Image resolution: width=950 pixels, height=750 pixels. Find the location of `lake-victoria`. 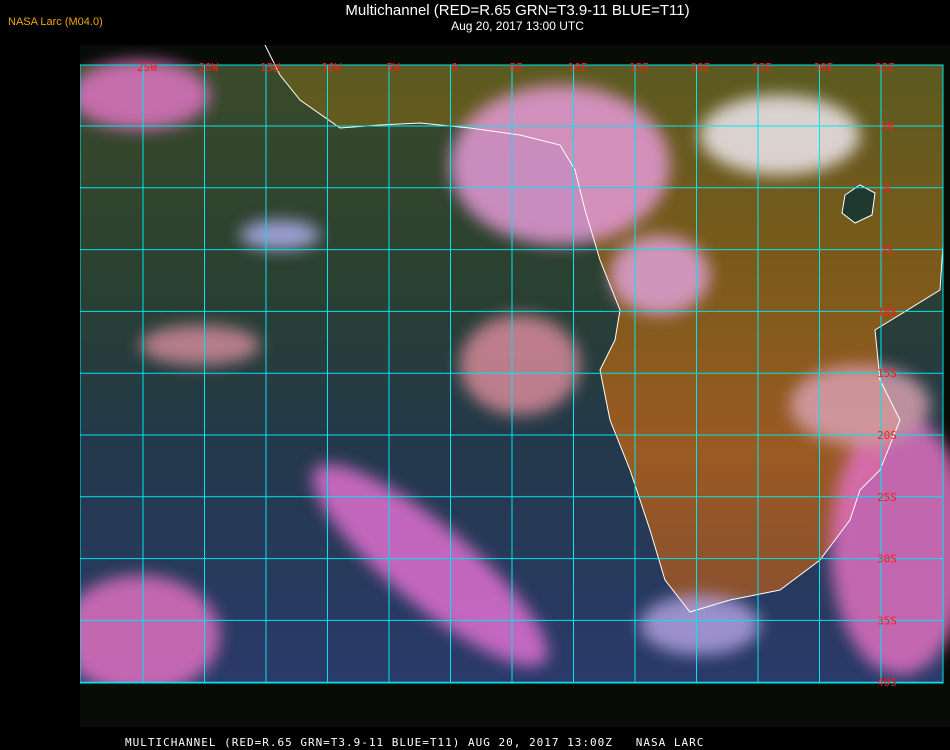

lake-victoria is located at coordinates (858, 204).